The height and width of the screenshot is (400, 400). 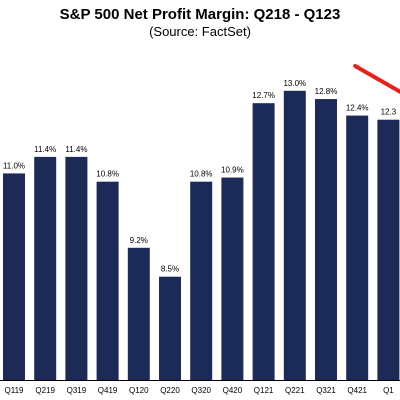 I want to click on x-tick-label: Q121, so click(x=264, y=390).